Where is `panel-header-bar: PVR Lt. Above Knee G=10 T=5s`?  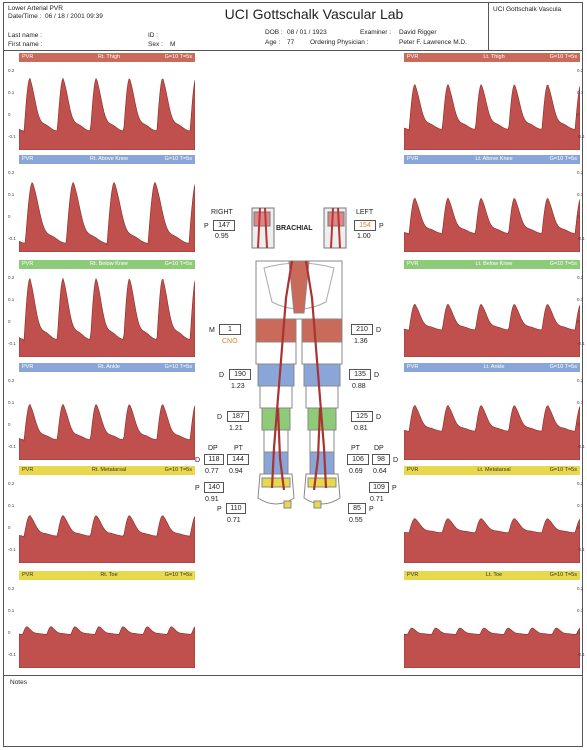
panel-header-bar: PVR Lt. Above Knee G=10 T=5s is located at coordinates (492, 159).